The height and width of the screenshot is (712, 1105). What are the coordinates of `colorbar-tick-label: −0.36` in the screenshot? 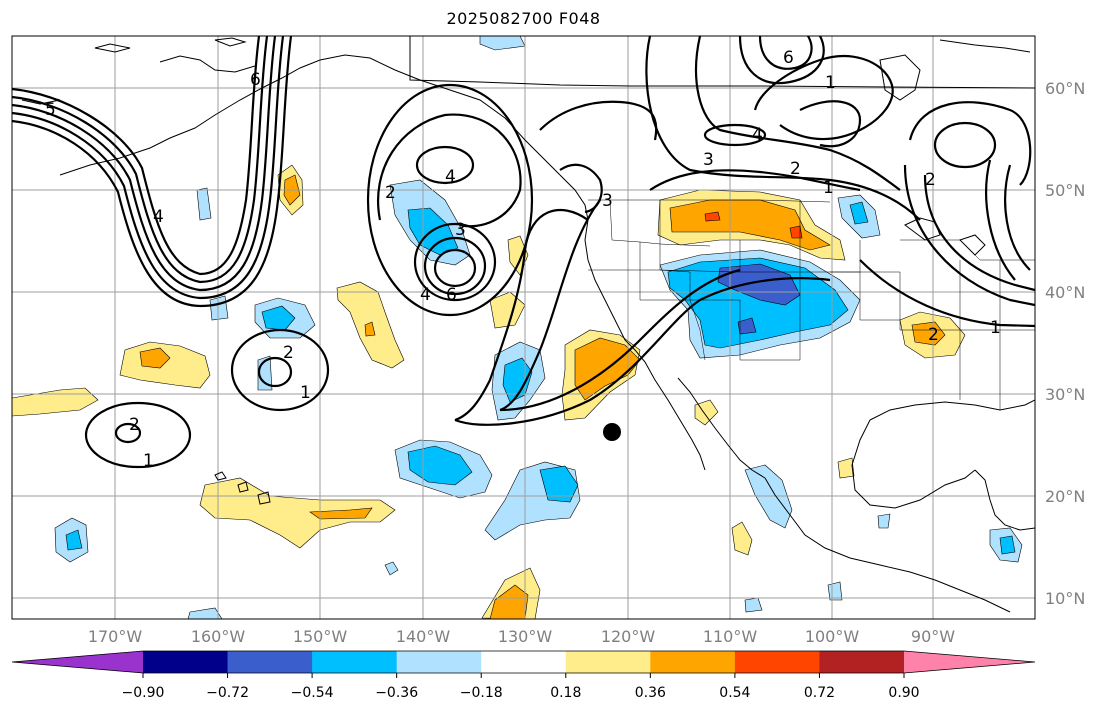 It's located at (396, 693).